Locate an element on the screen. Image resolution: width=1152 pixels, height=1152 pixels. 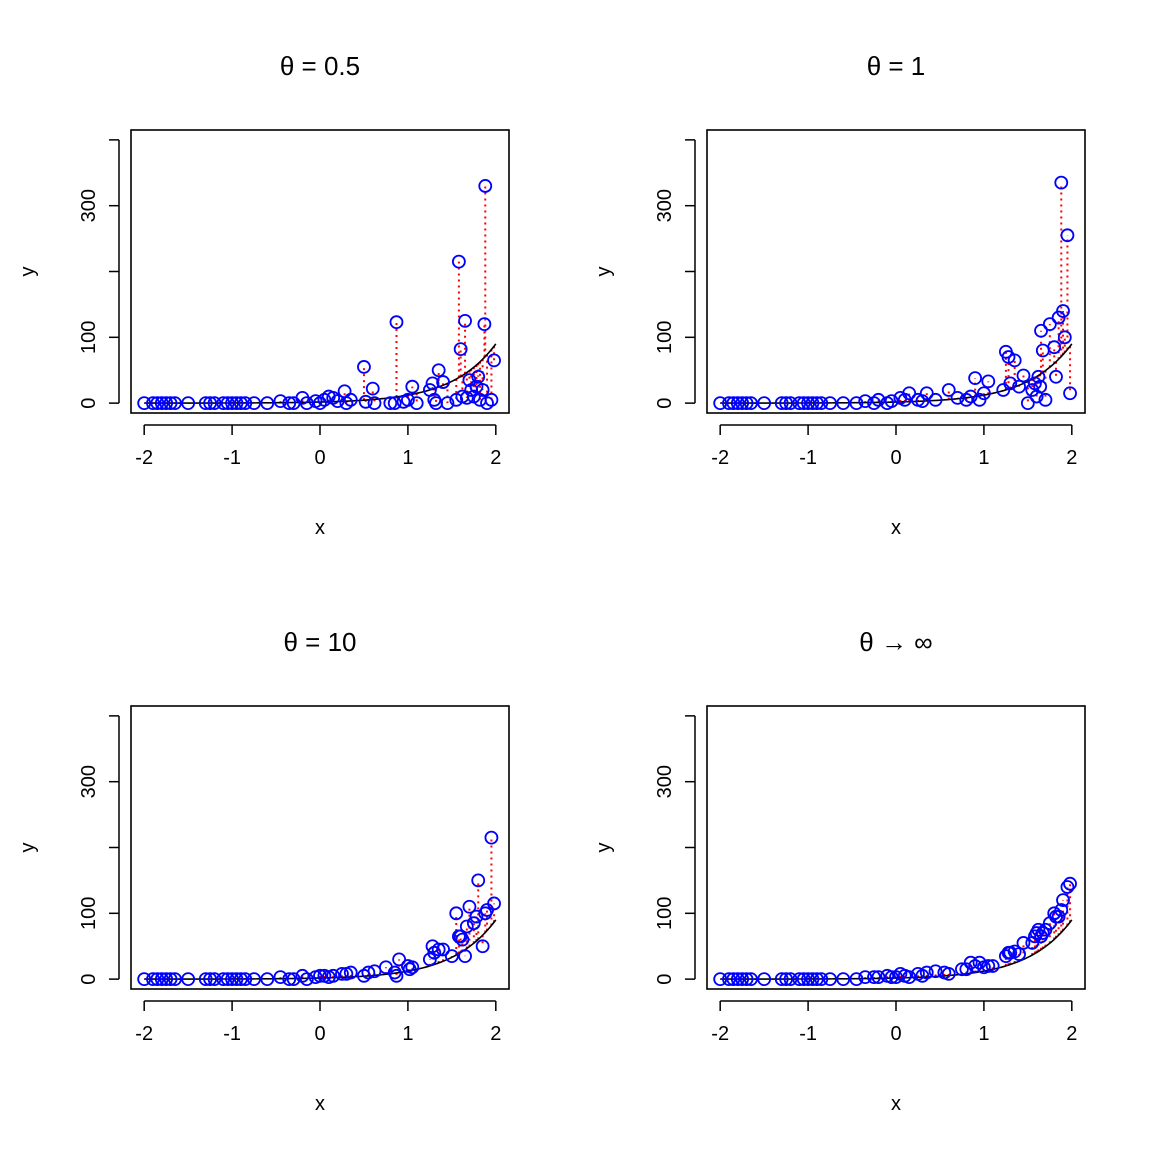
y-tick-label: 100 is located at coordinates (665, 913).